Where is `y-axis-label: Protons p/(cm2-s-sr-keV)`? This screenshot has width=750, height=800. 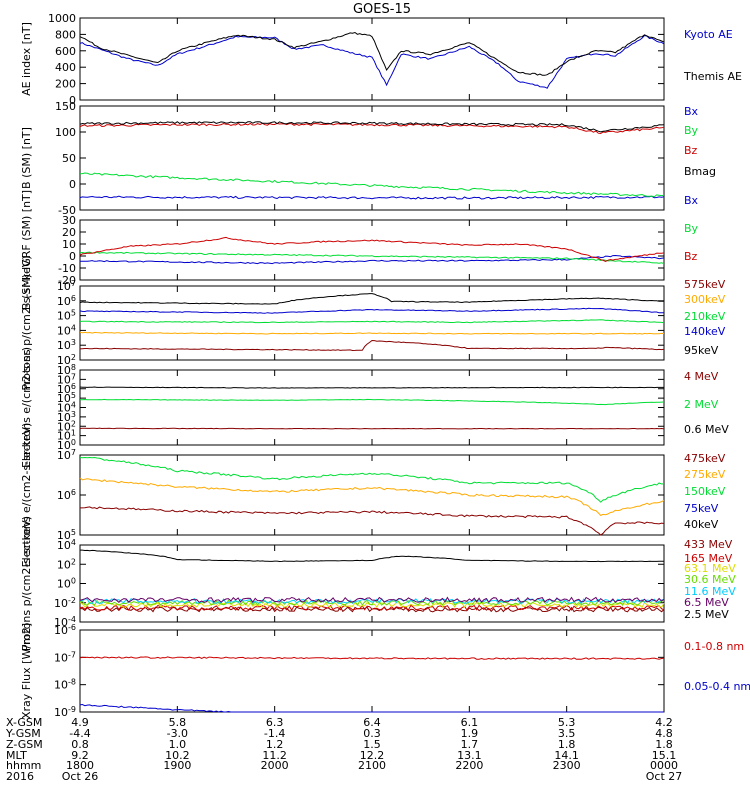
y-axis-label: Protons p/(cm2-s-sr-keV) is located at coordinates (26, 583).